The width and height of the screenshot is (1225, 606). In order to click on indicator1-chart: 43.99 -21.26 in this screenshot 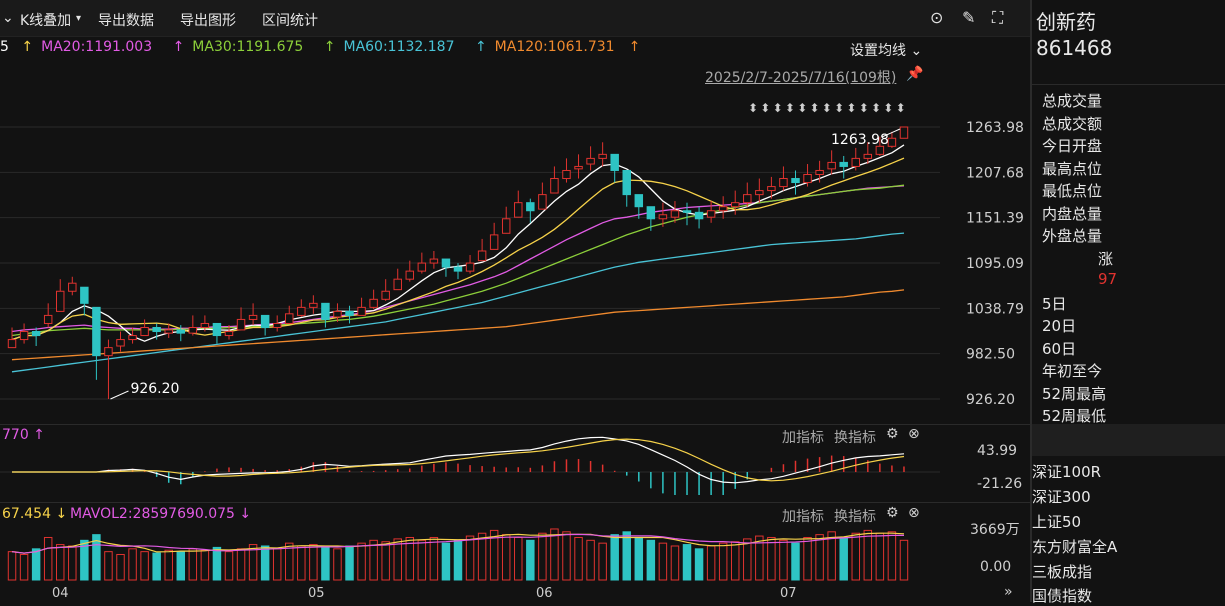, I will do `click(515, 462)`.